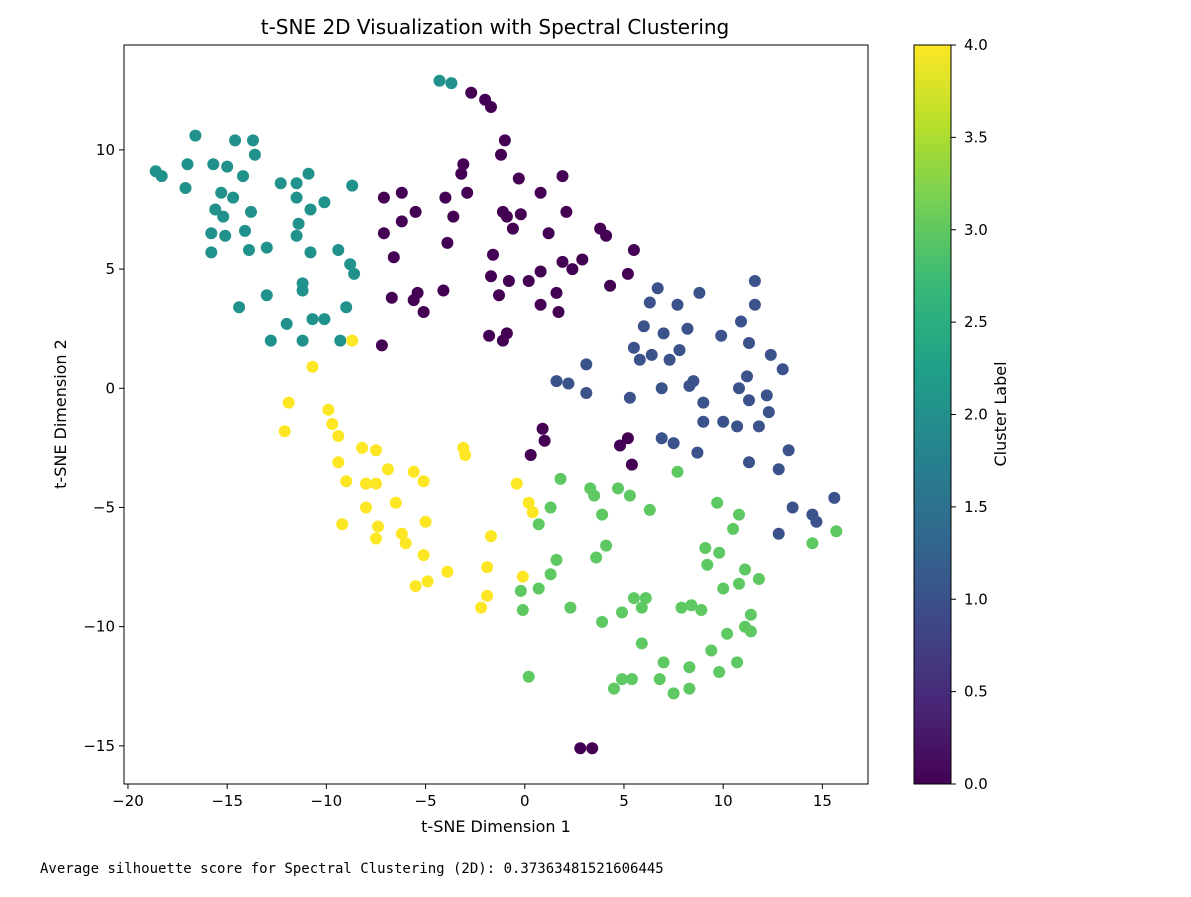 The image size is (1191, 897). What do you see at coordinates (1000, 413) in the screenshot?
I see `colorbar-label: Cluster Label` at bounding box center [1000, 413].